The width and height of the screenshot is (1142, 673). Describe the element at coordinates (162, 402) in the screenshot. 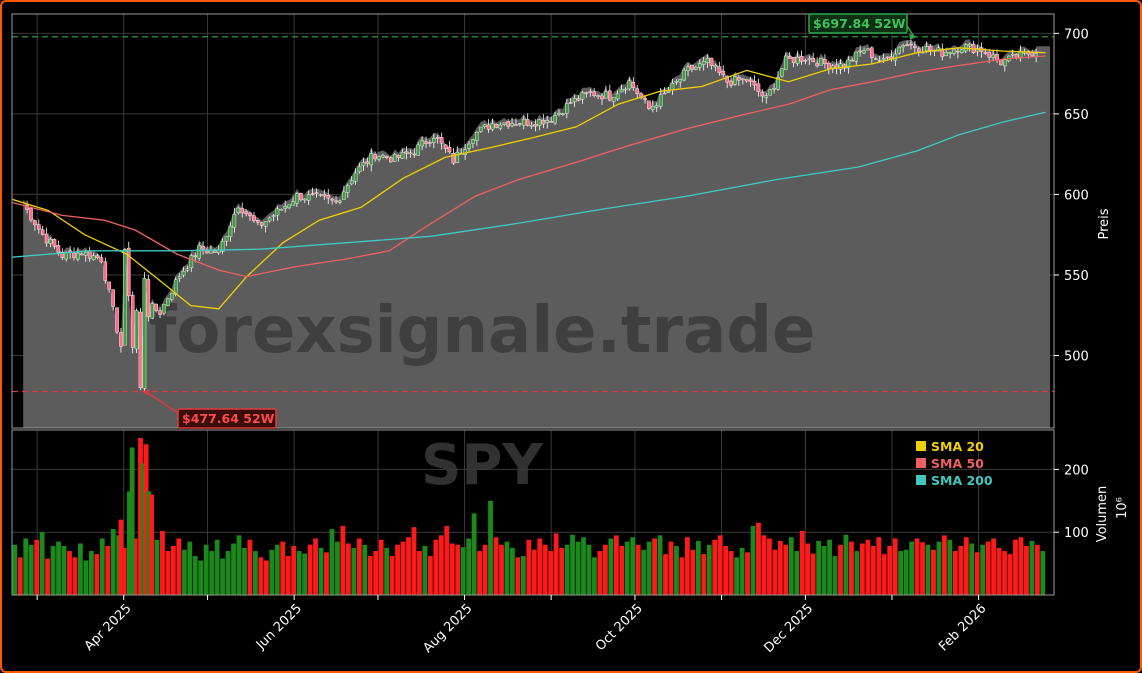

I see `low-52w-arrow` at that location.